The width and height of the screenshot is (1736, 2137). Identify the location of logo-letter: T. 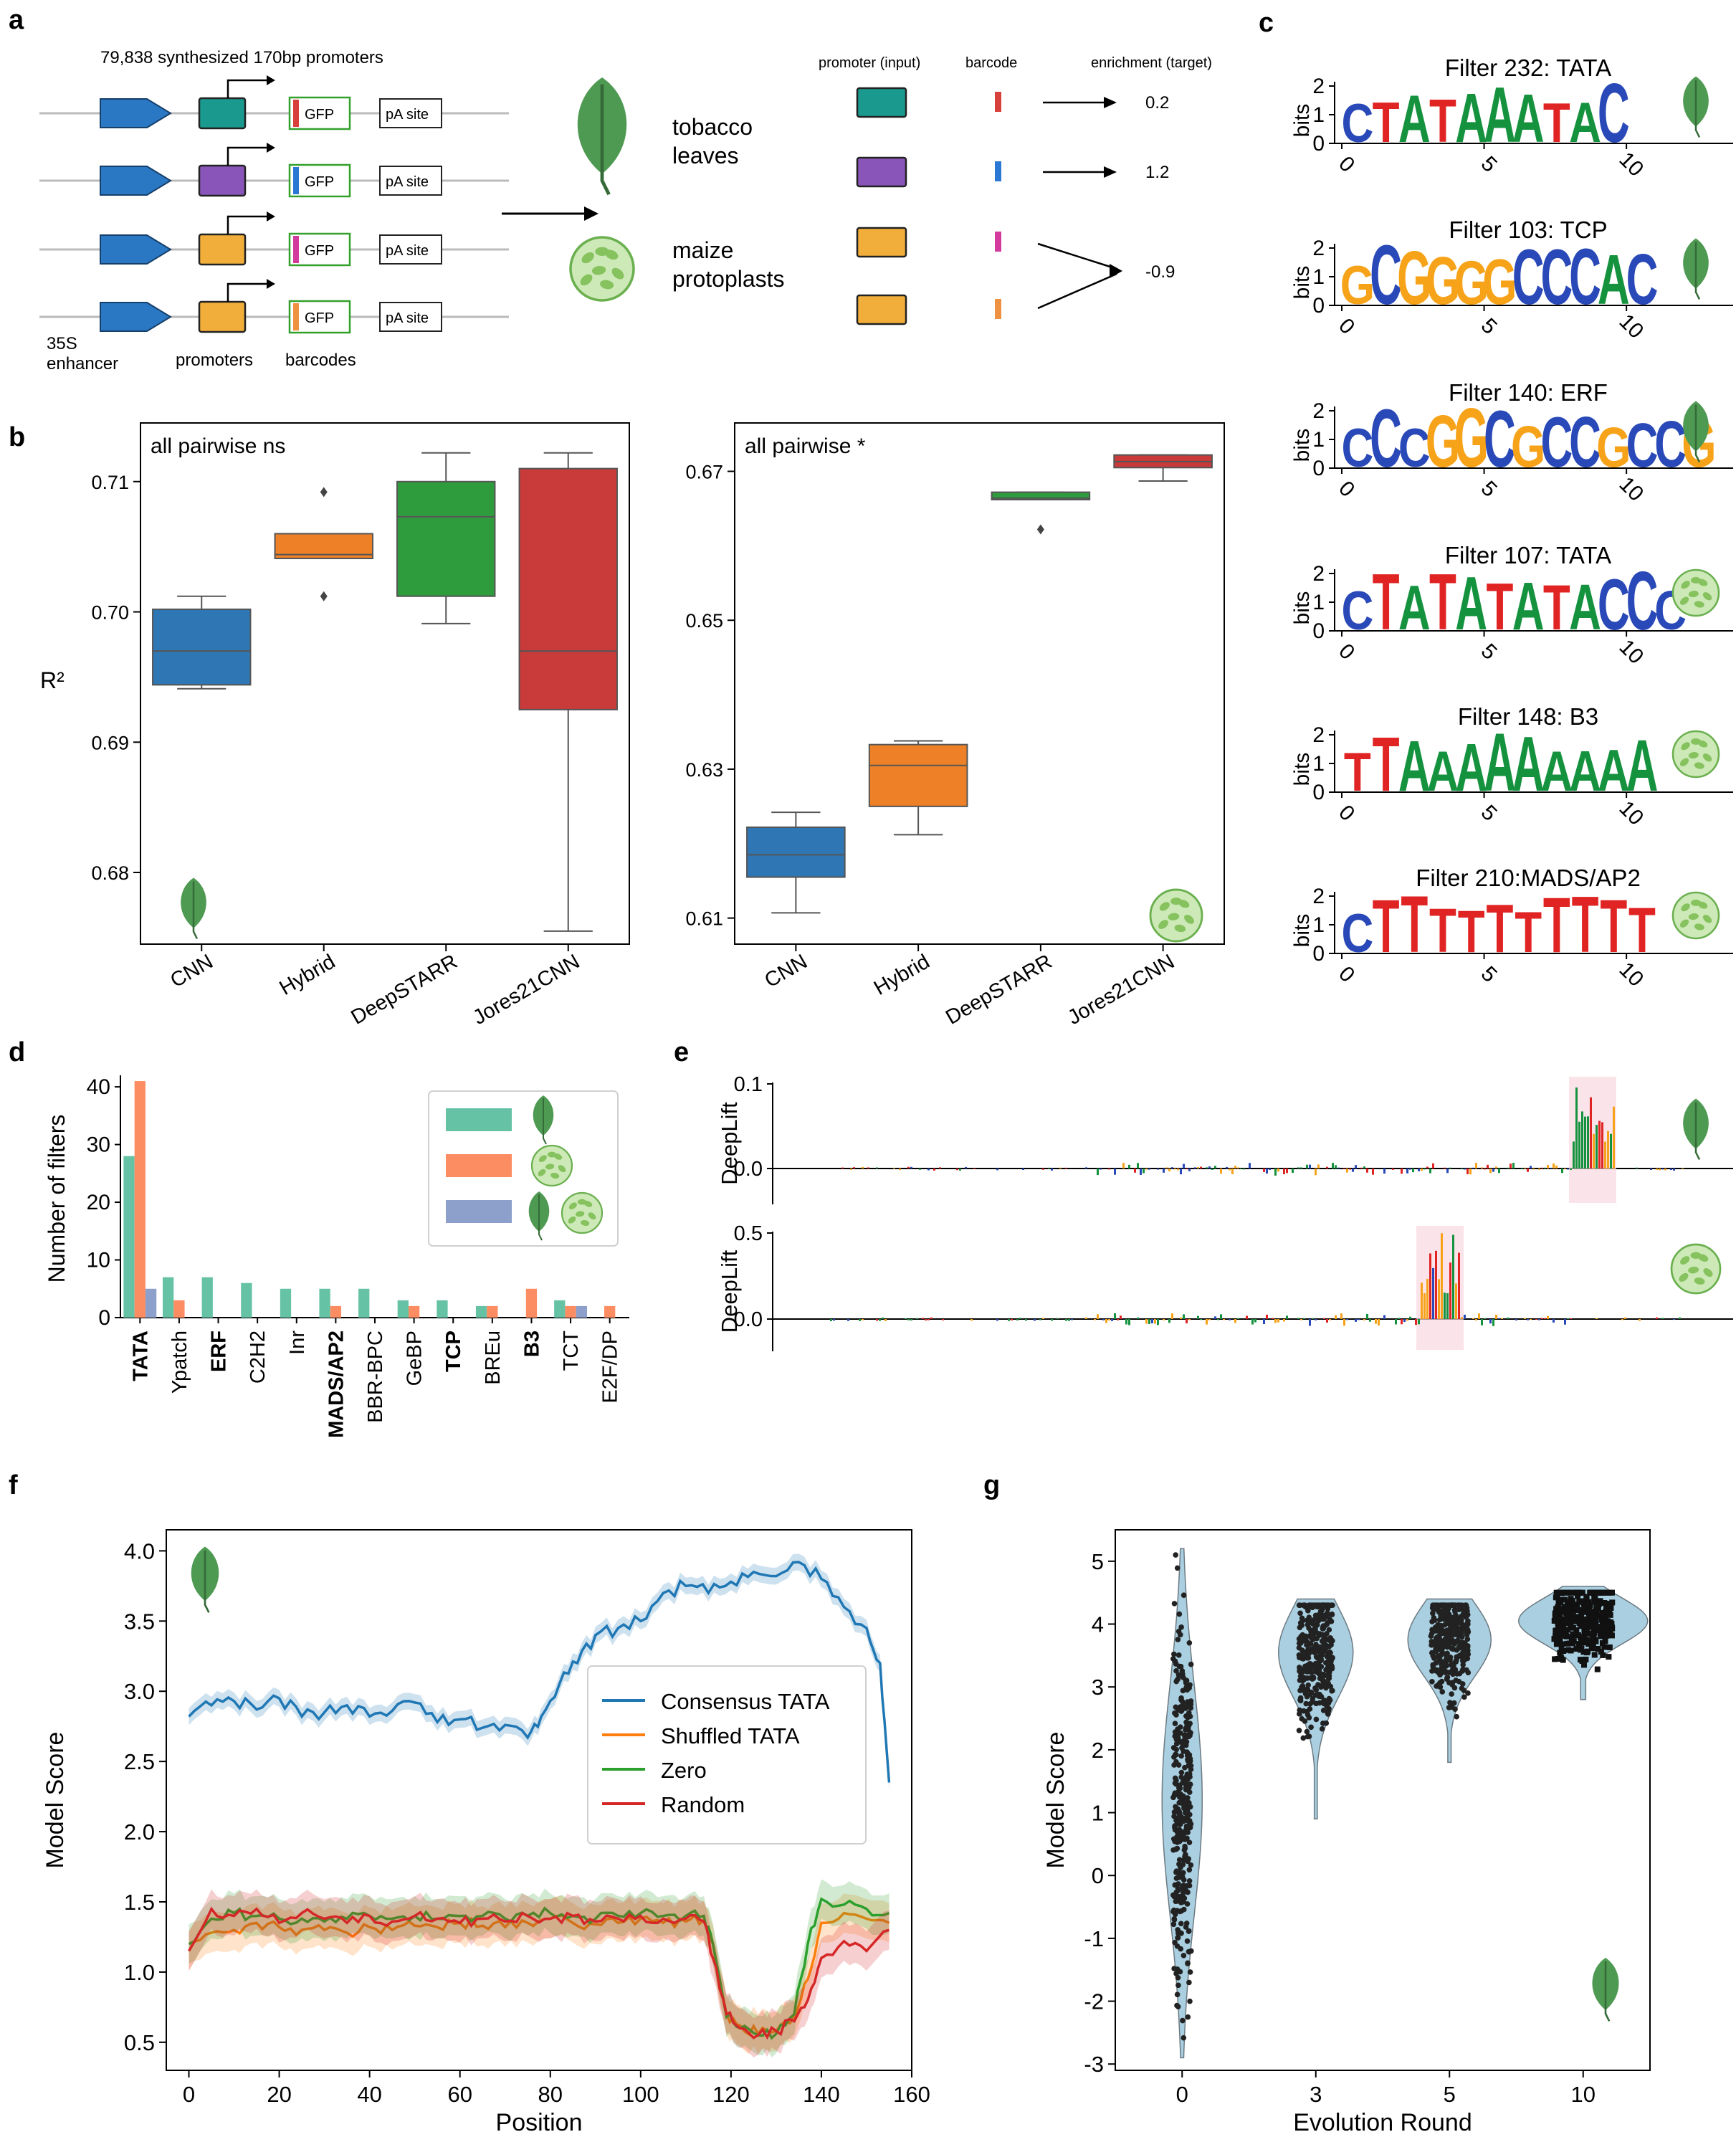
(1386, 602).